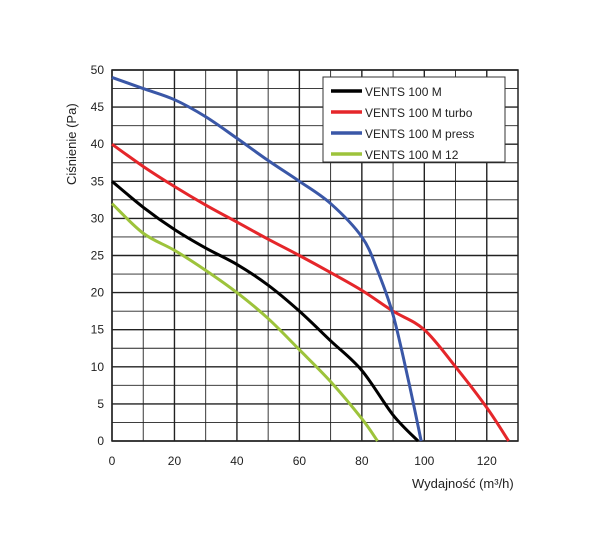 This screenshot has width=600, height=539. Describe the element at coordinates (419, 113) in the screenshot. I see `legend-label: VENTS 100 M turbo` at that location.